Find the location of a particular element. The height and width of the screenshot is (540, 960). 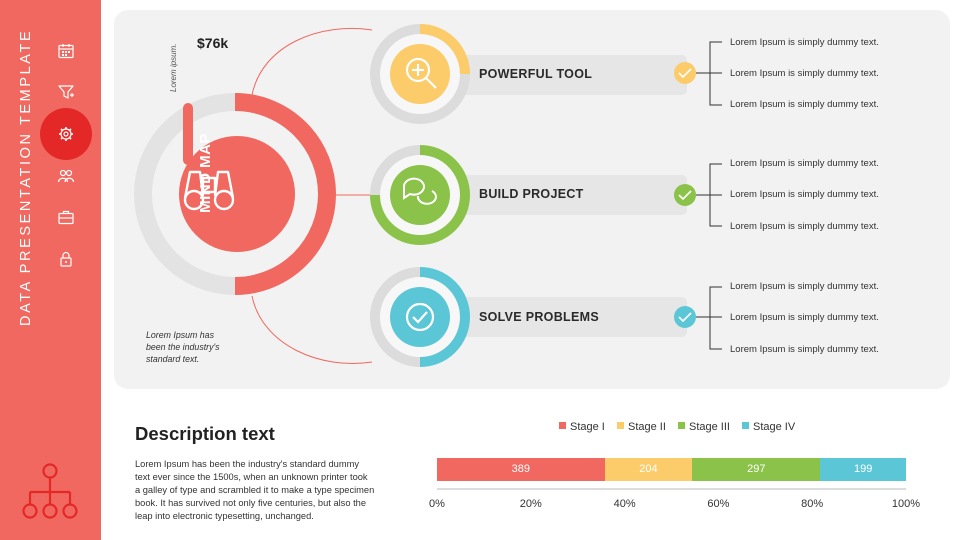

x-tick-label: 20% is located at coordinates (530, 504).